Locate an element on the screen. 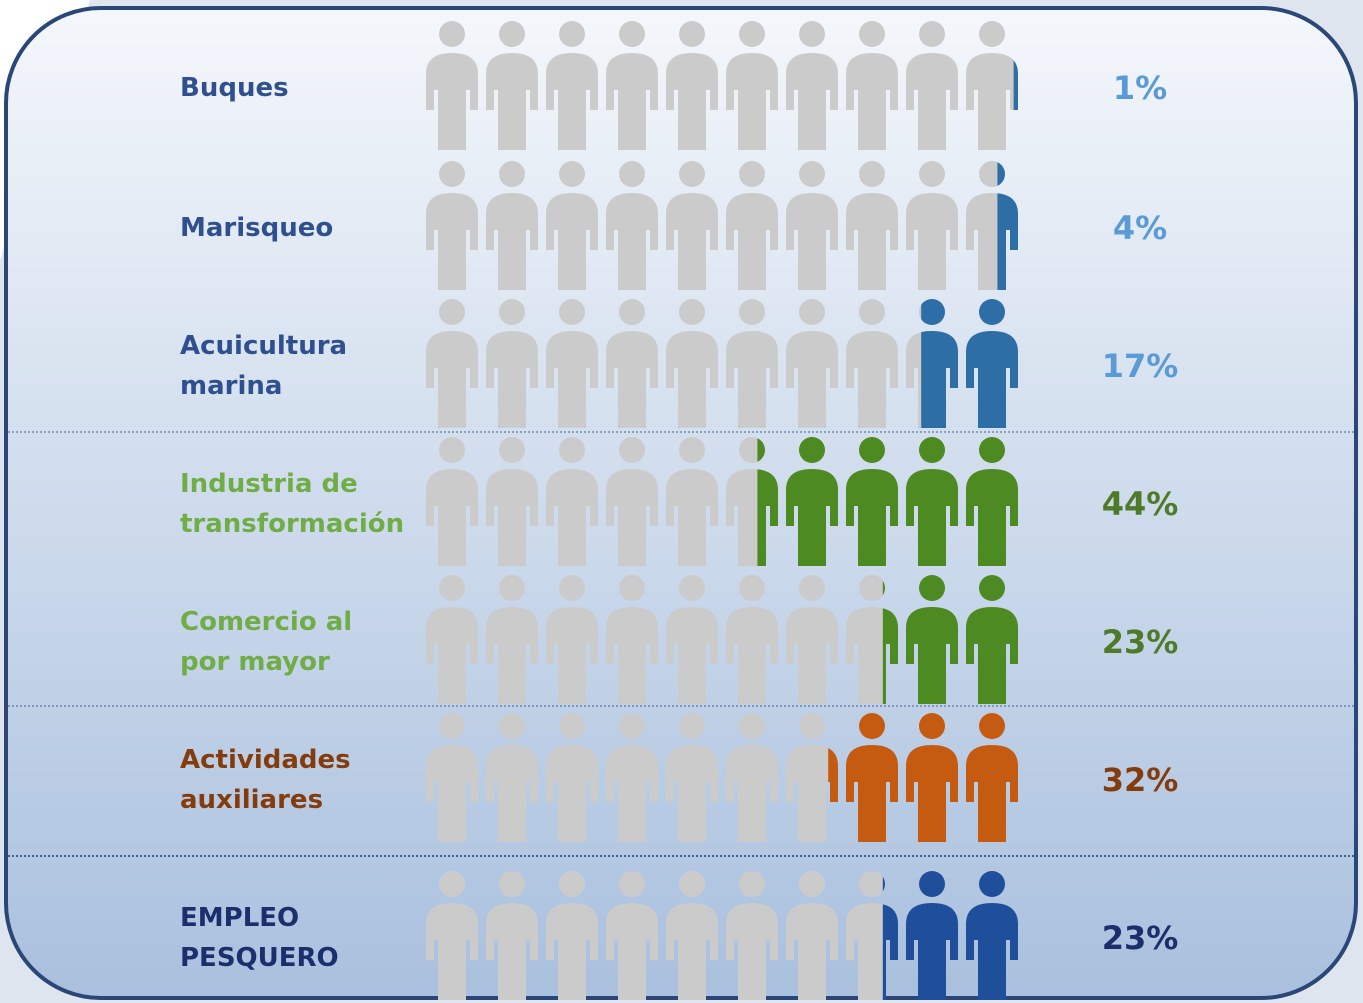 This screenshot has width=1363, height=1003. value-label: 17% is located at coordinates (1140, 366).